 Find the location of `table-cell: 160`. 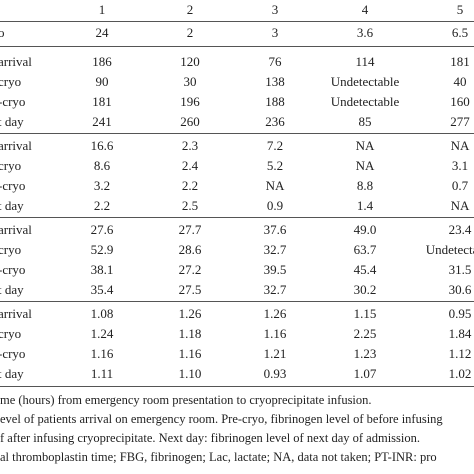

table-cell: 160 is located at coordinates (460, 101).